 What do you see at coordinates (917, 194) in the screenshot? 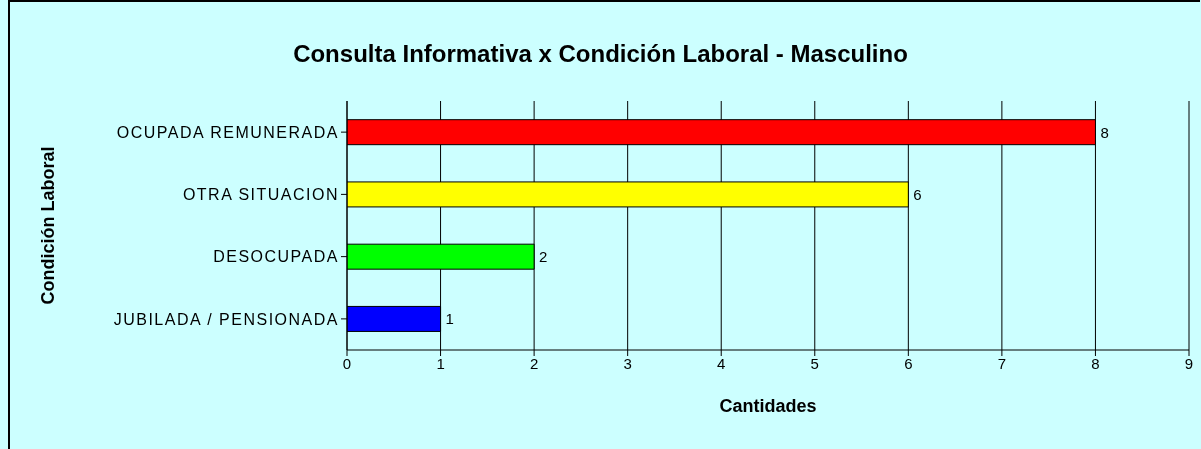
I see `data-label: 6` at bounding box center [917, 194].